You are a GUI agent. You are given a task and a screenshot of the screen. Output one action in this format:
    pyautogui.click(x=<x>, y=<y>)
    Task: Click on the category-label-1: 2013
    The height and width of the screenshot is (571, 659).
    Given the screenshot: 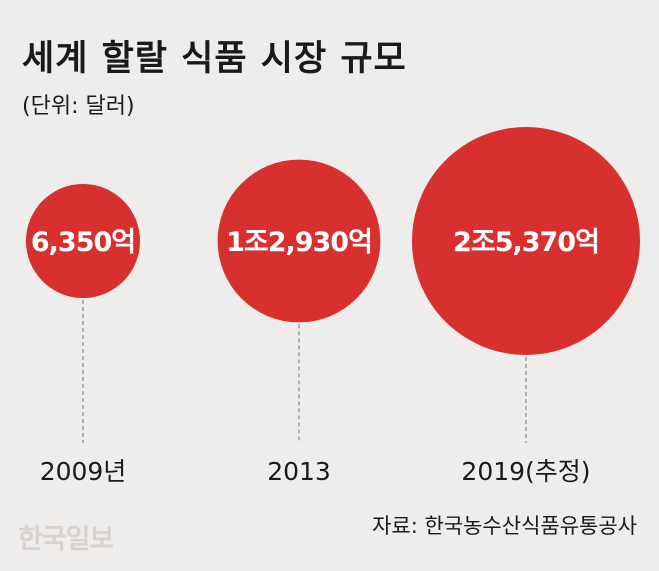 What is the action you would take?
    pyautogui.click(x=299, y=471)
    